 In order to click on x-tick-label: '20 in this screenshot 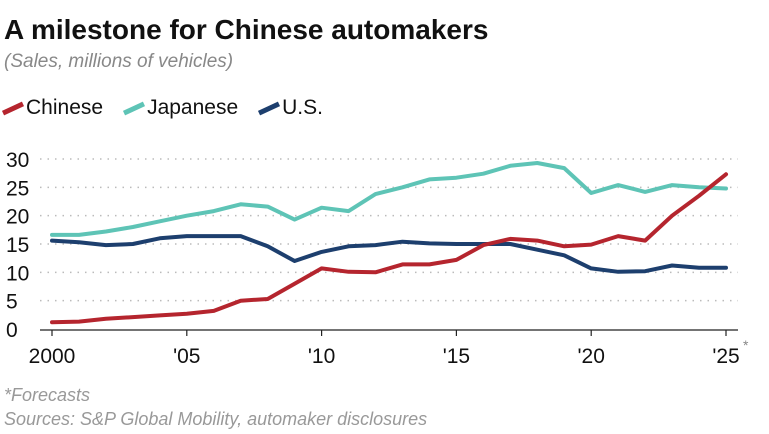, I will do `click(591, 356)`.